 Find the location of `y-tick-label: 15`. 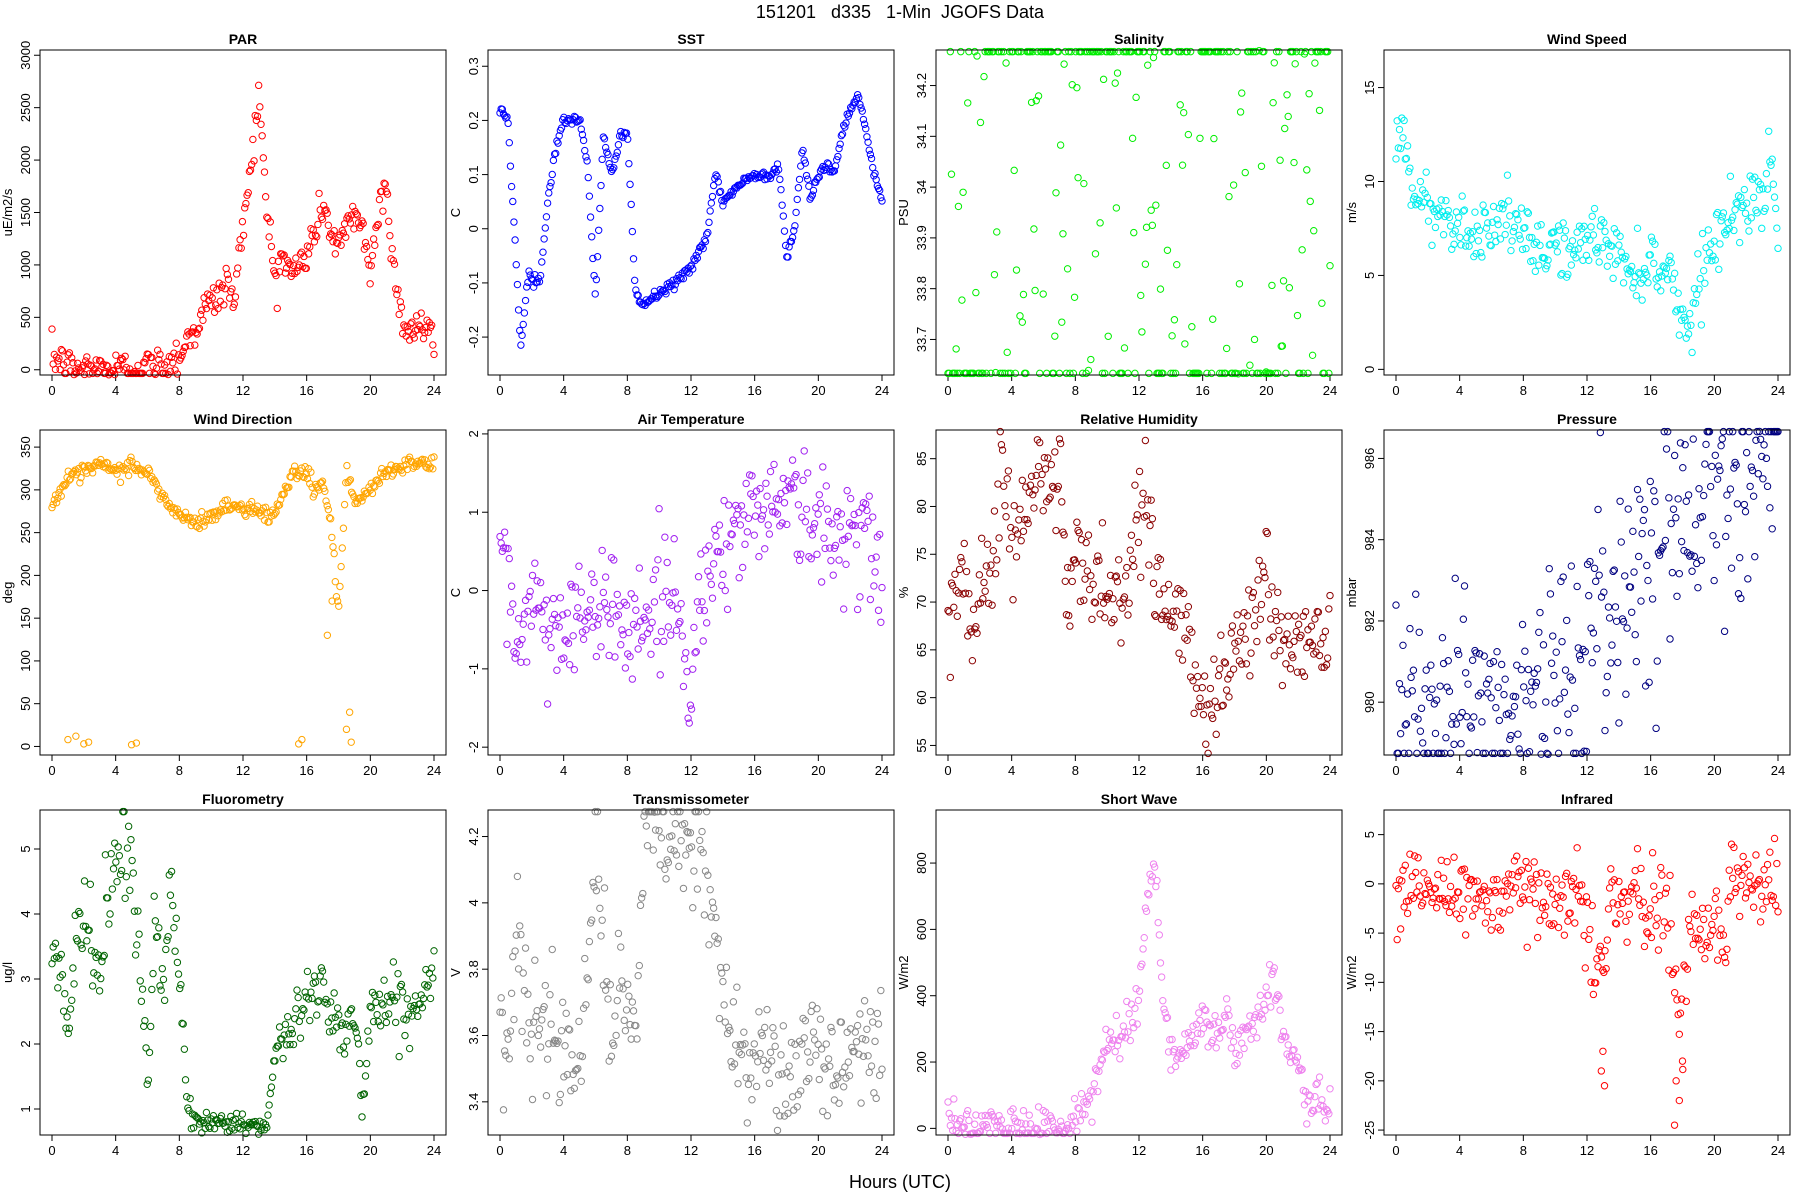

y-tick-label: 15 is located at coordinates (1369, 87).